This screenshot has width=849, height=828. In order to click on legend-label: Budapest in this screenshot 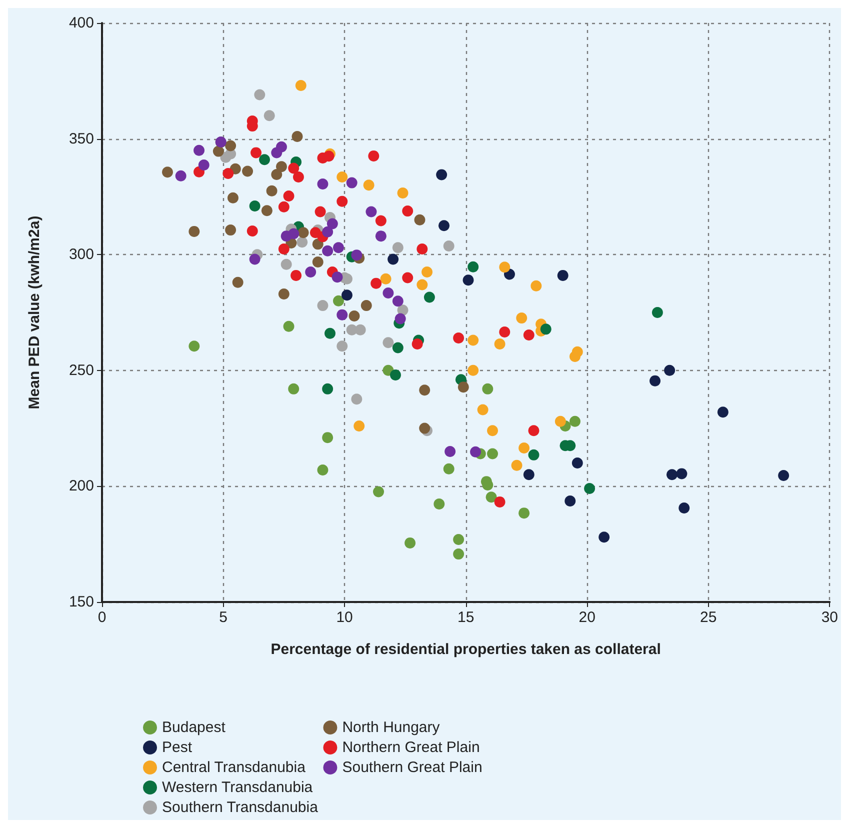, I will do `click(194, 727)`.